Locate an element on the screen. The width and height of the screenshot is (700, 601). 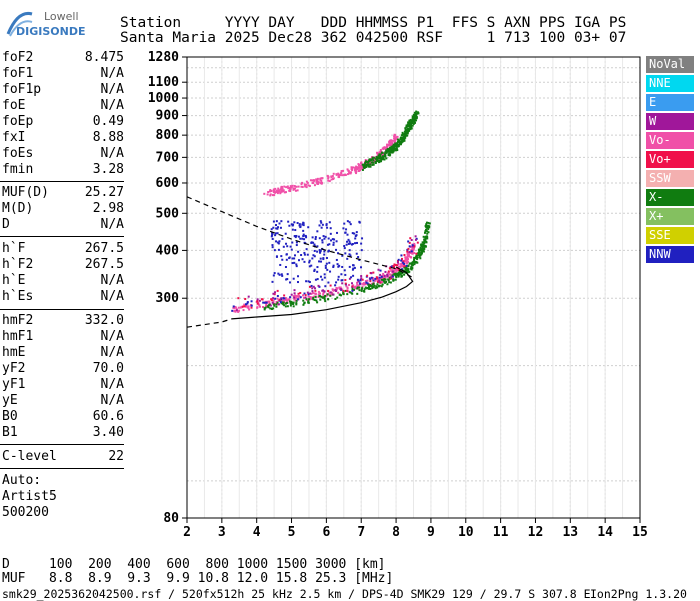
param-foF1p: foF1p N/A is located at coordinates (63, 90).